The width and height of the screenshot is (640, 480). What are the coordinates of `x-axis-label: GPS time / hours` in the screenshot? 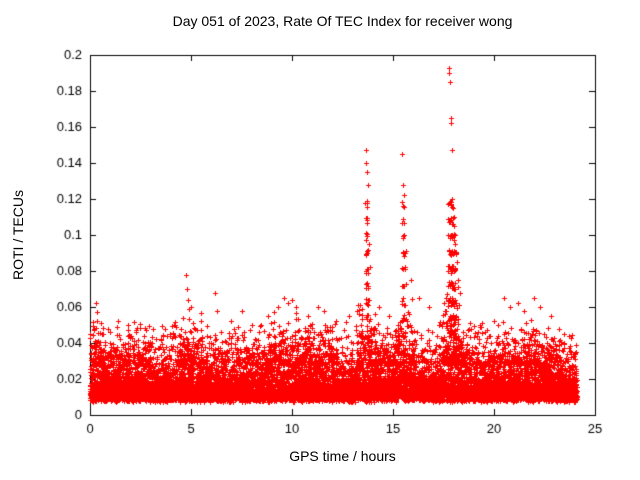 It's located at (342, 456).